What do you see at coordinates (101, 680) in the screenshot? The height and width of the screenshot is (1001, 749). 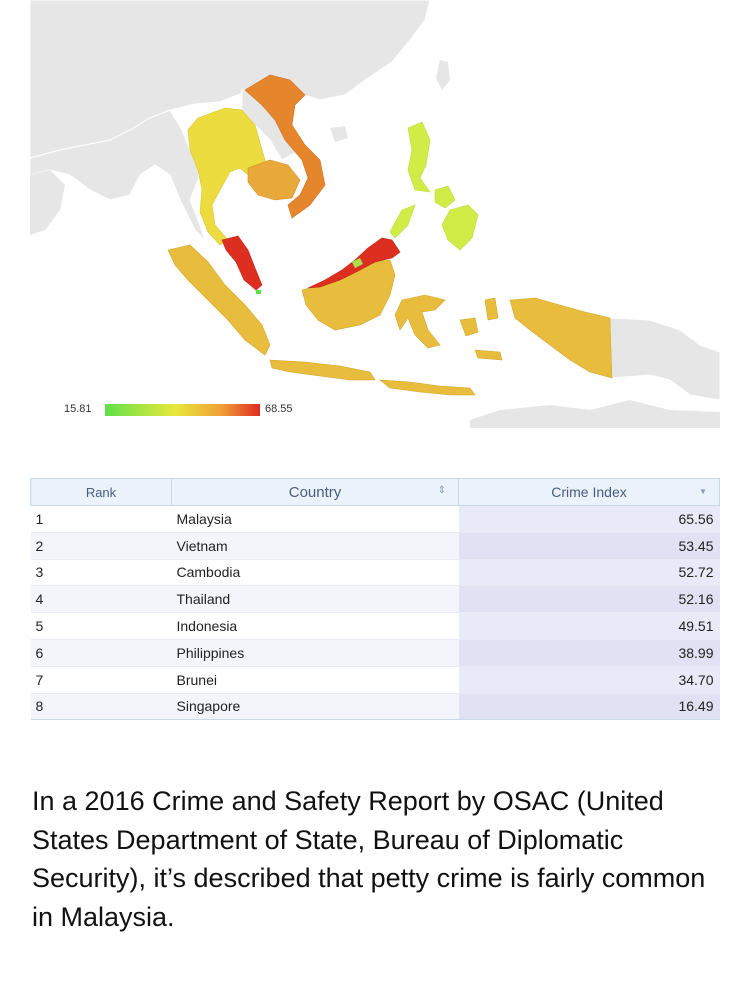 I see `rank-cell: 7` at bounding box center [101, 680].